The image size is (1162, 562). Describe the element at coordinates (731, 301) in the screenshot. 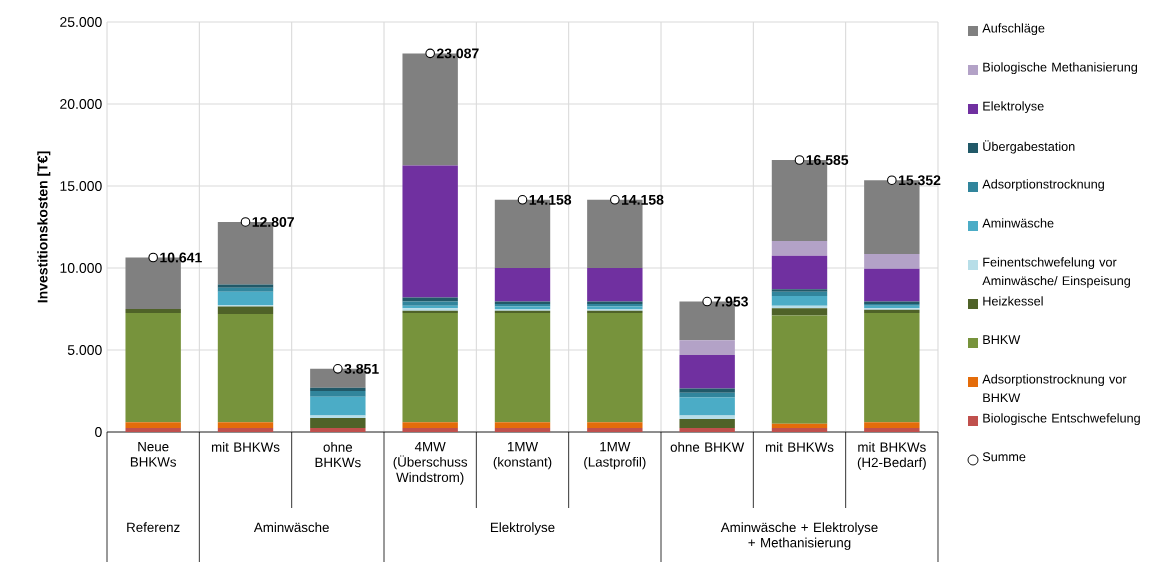

I see `data-label: 7.953` at that location.